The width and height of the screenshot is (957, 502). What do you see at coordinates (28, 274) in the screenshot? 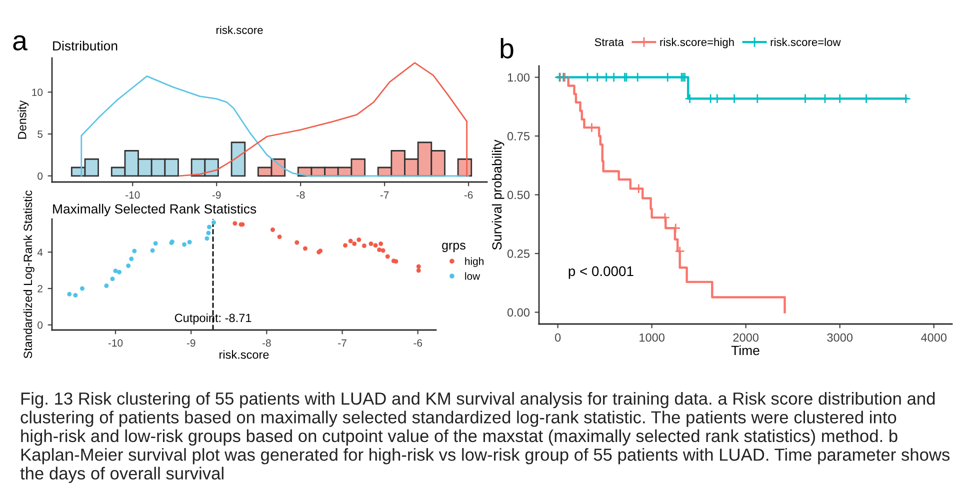
I see `y-axis-title: Standardized Log-Rank Statistic` at bounding box center [28, 274].